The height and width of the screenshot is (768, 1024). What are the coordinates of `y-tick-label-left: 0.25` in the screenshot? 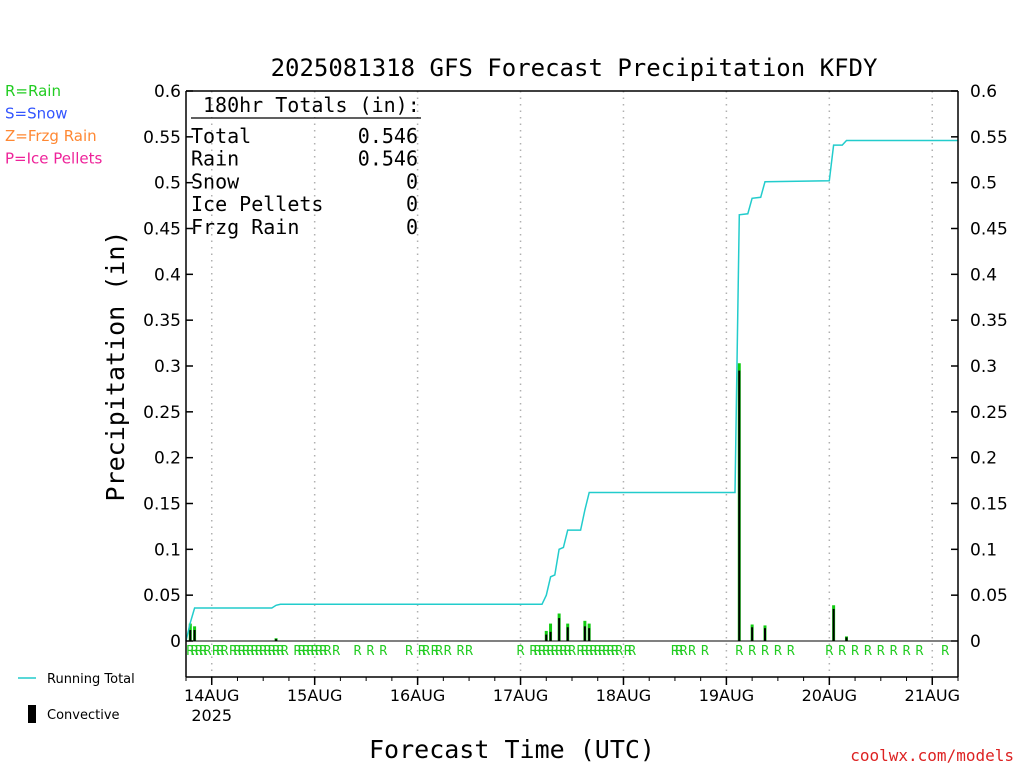 It's located at (162, 413).